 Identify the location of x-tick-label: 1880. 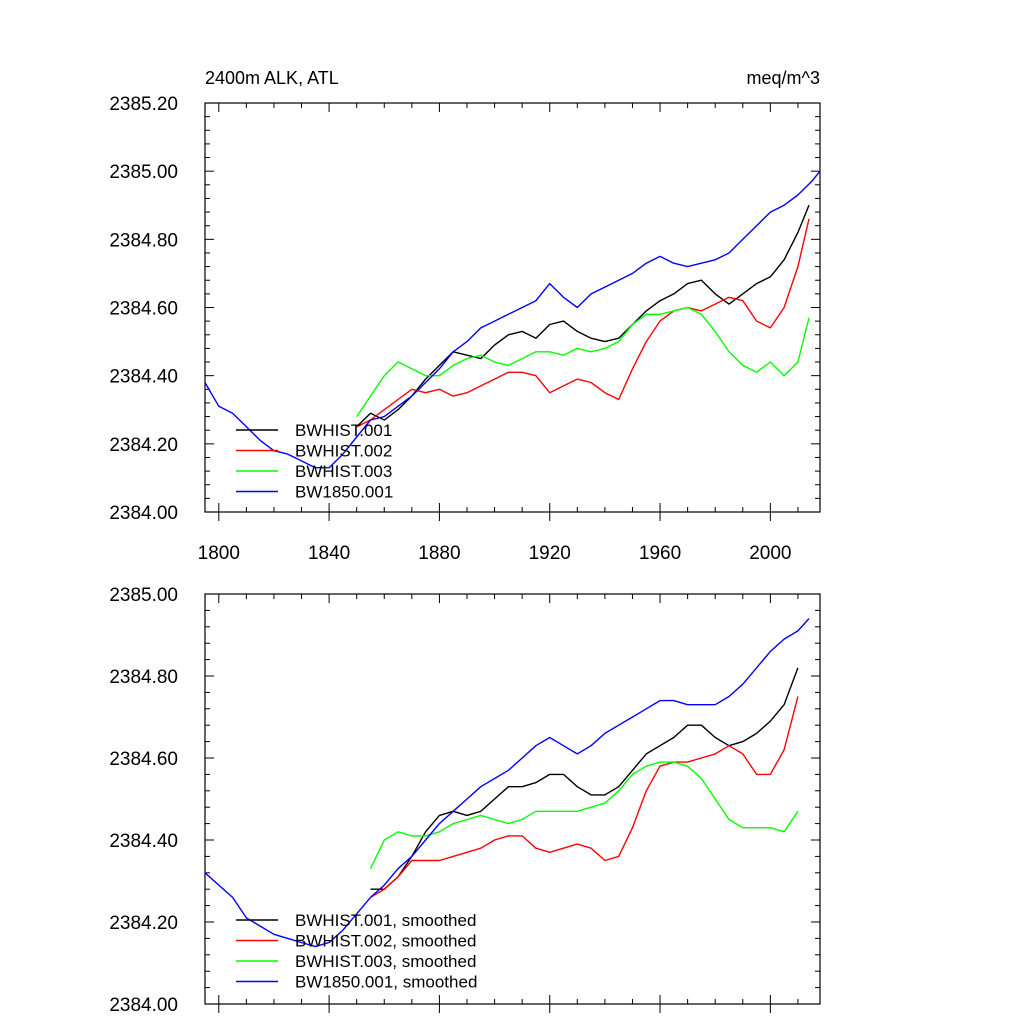
(439, 553).